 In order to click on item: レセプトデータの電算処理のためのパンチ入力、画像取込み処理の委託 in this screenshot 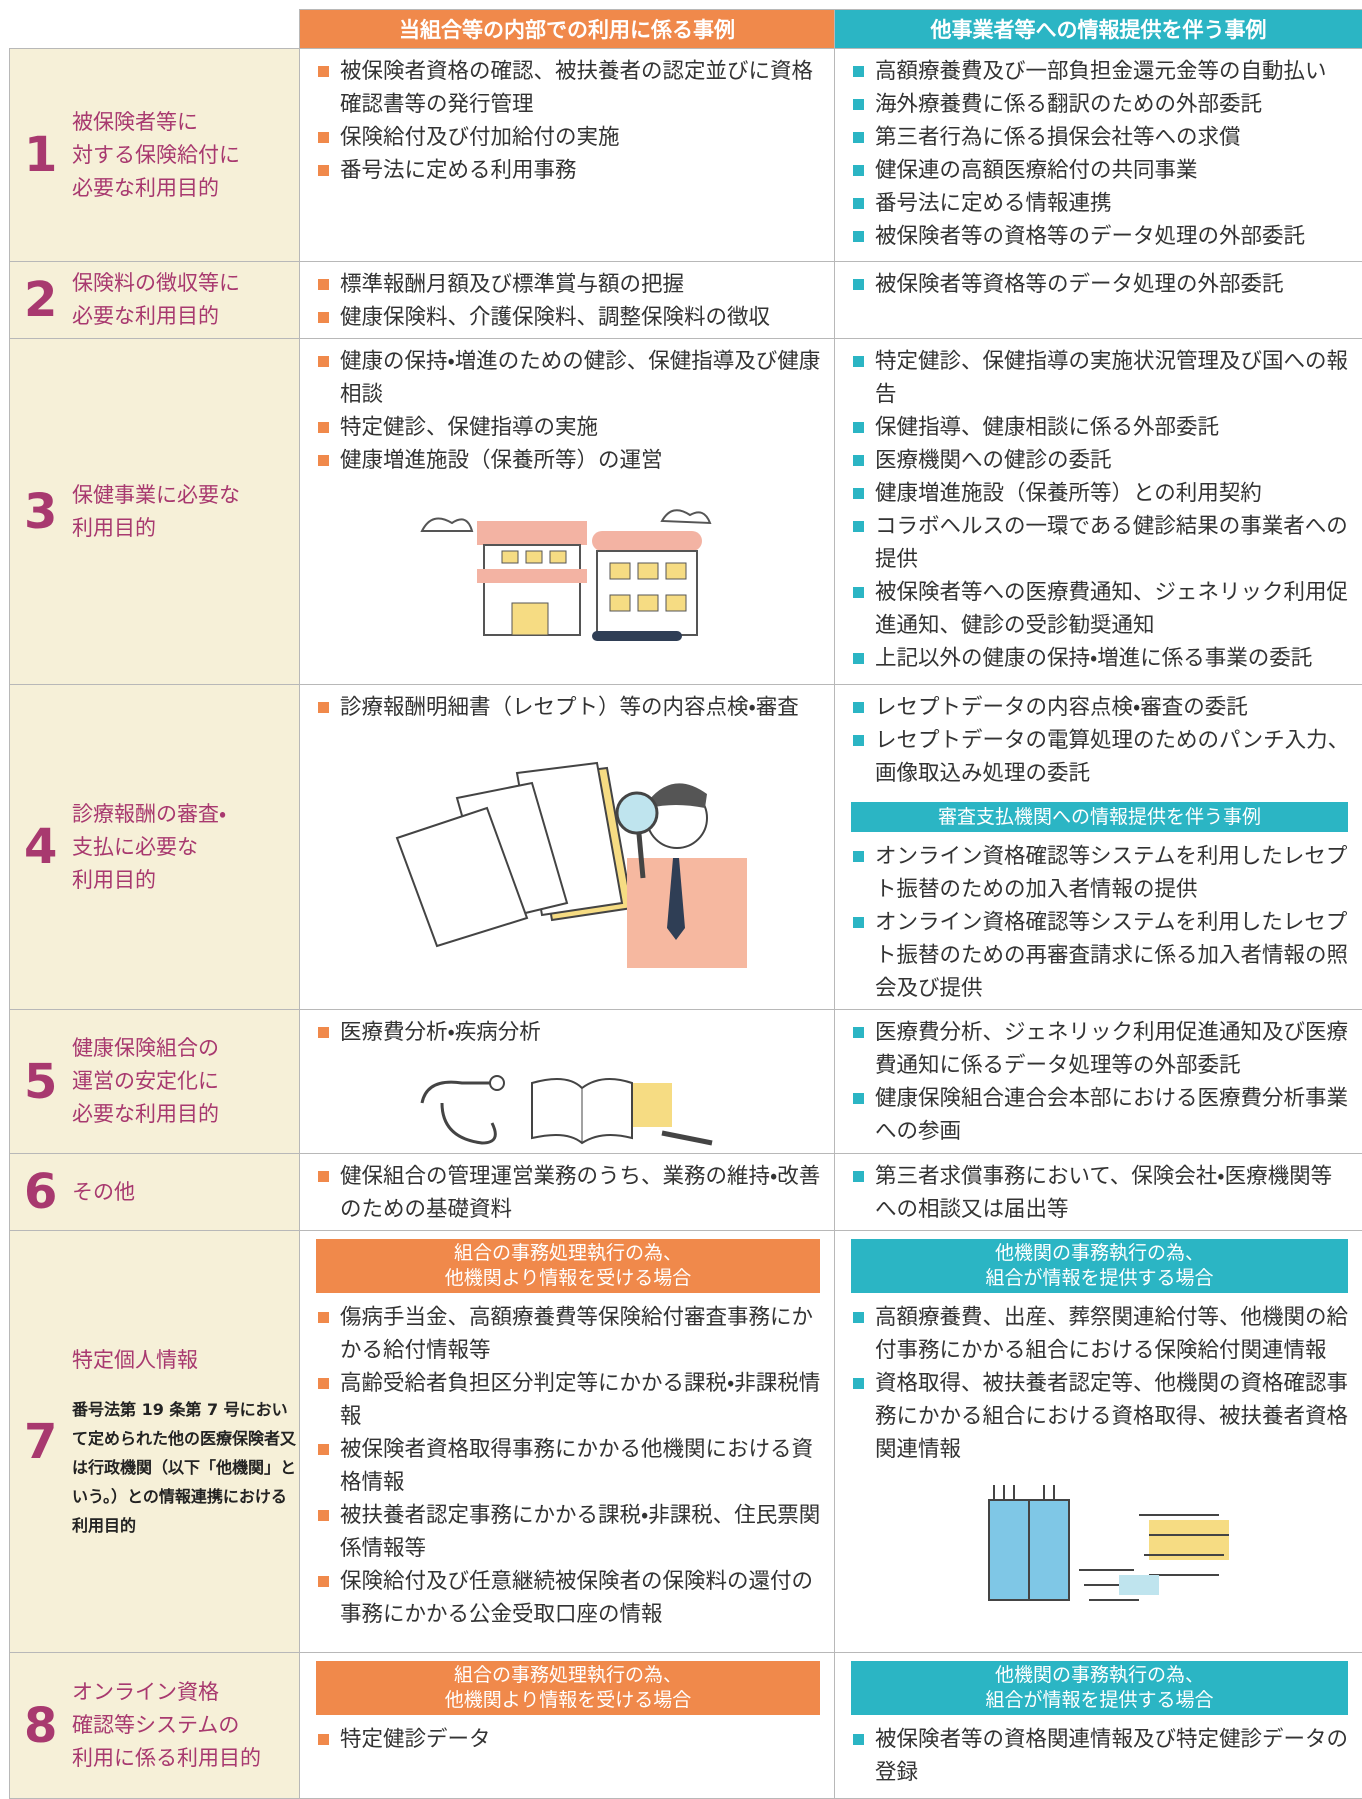, I will do `click(1101, 757)`.